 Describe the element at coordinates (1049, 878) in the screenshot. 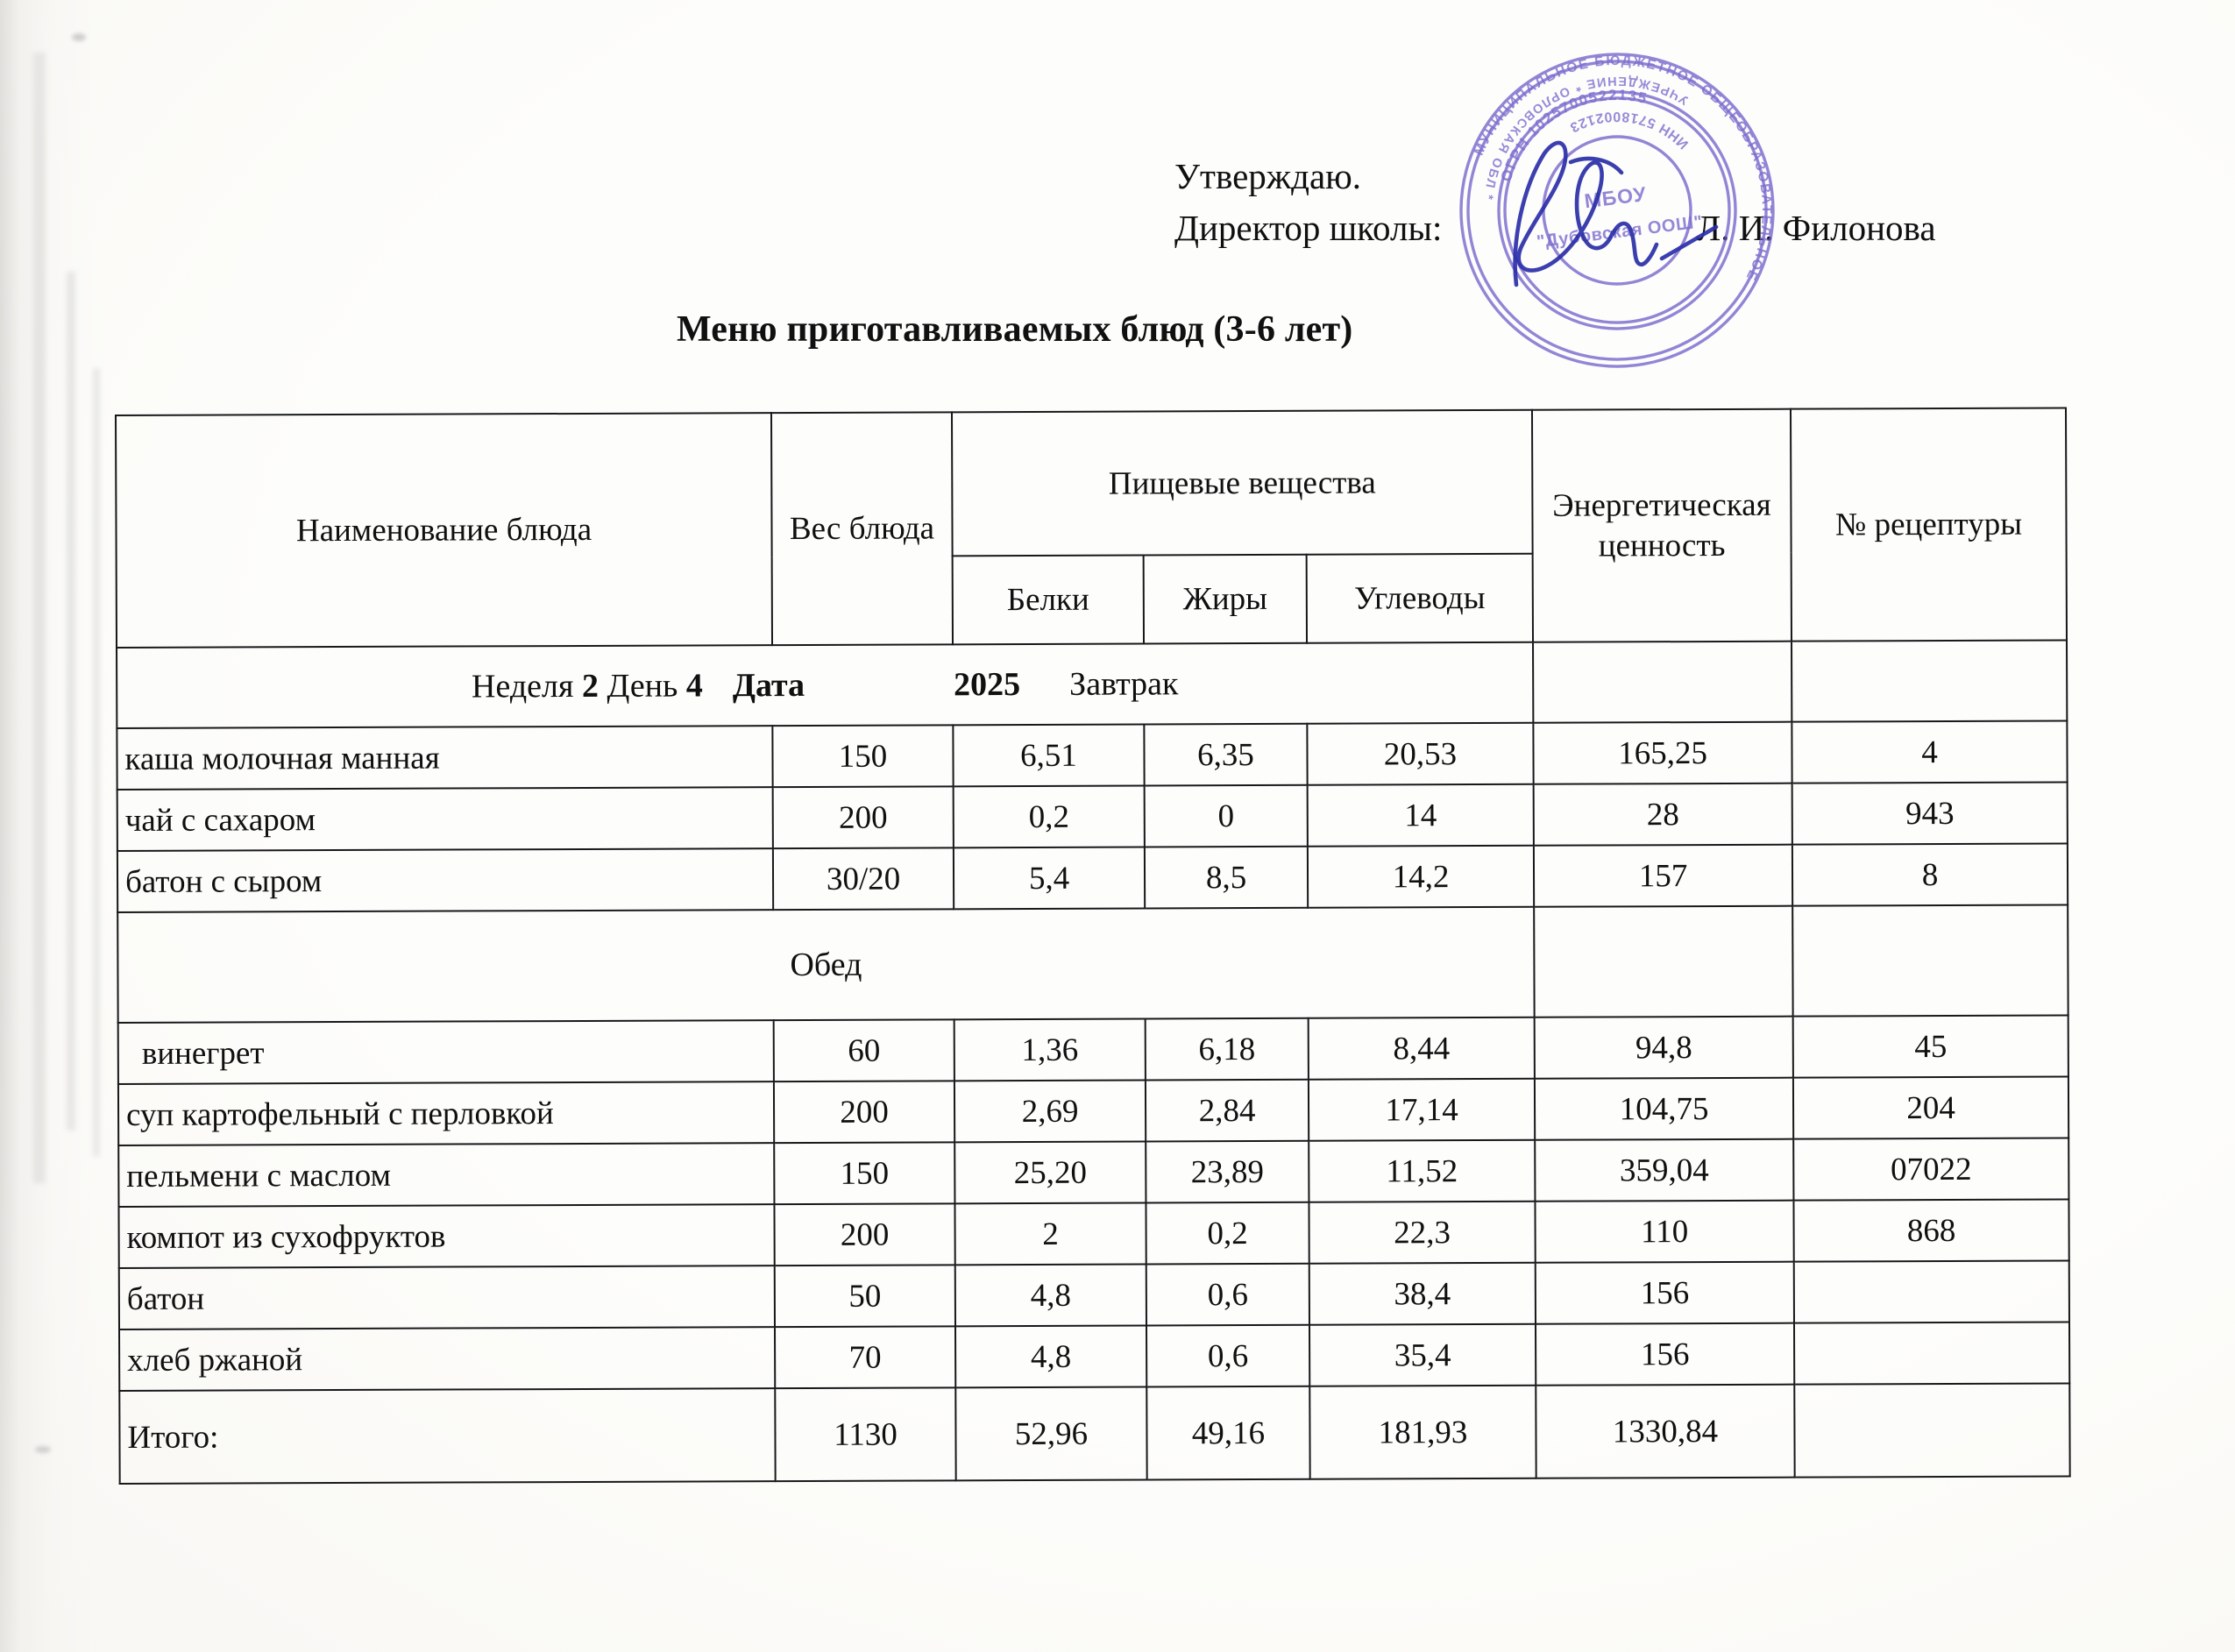

I see `dish-proteins: 5,4` at that location.